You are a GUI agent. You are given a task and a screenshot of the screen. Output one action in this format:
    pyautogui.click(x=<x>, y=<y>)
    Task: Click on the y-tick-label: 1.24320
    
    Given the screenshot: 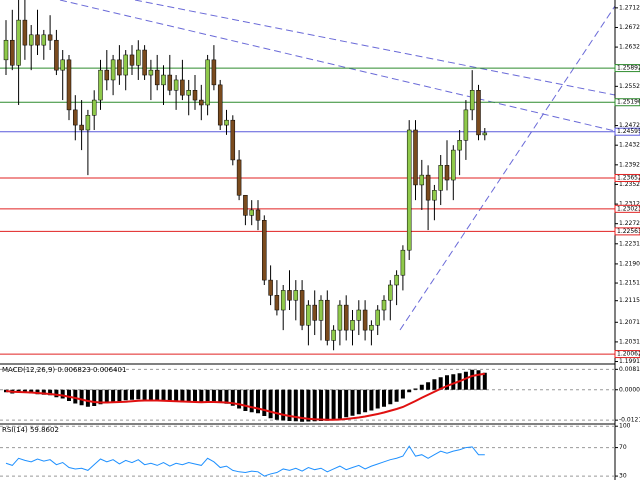 What is the action you would take?
    pyautogui.click(x=629, y=145)
    